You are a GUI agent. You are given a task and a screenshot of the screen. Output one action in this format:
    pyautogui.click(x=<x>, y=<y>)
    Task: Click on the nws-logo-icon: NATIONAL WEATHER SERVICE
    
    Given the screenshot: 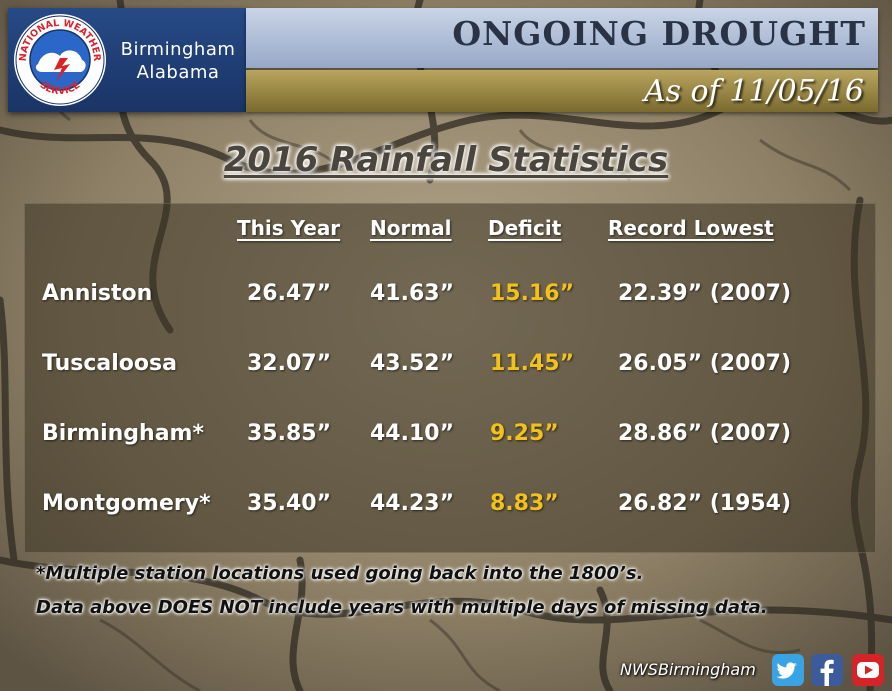 What is the action you would take?
    pyautogui.click(x=60, y=60)
    